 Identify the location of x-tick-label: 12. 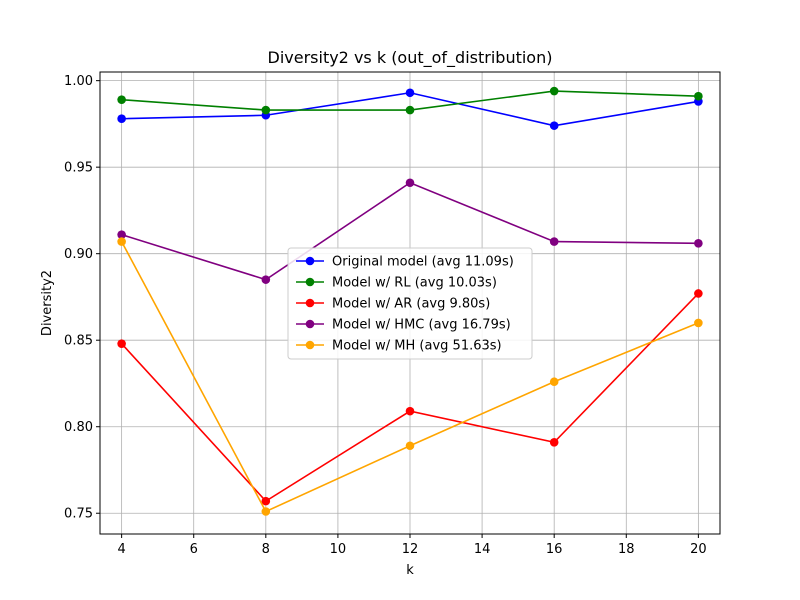
(410, 549).